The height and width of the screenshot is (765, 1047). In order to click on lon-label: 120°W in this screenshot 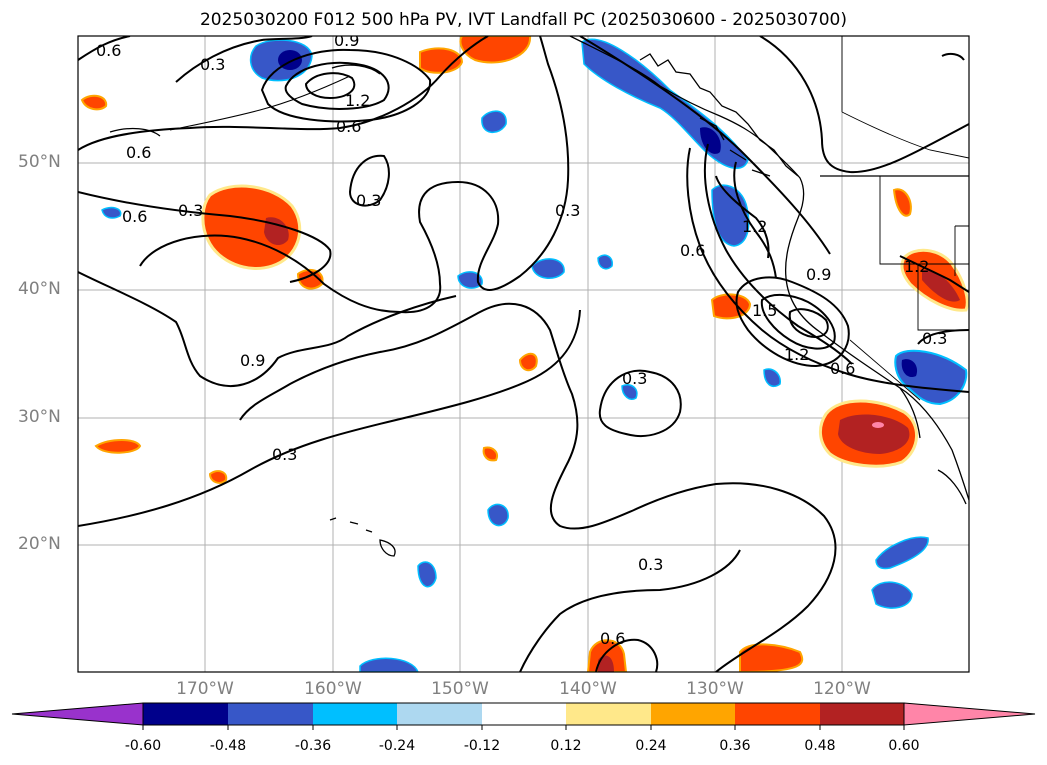, I will do `click(842, 689)`.